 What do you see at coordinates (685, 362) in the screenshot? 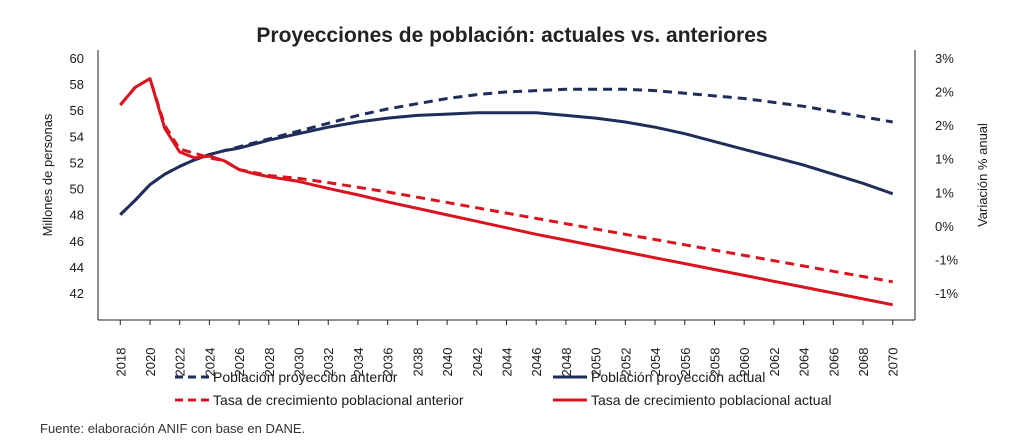
I see `x-tick-label: 2056` at bounding box center [685, 362].